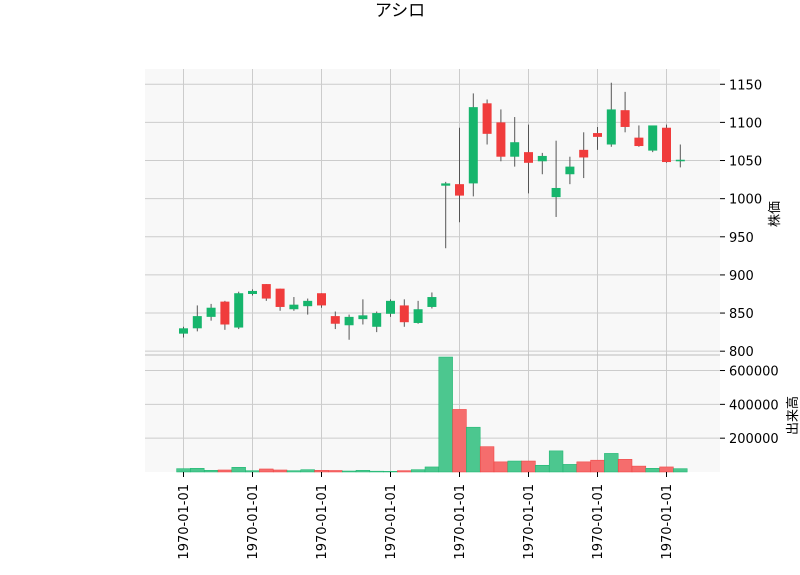 The height and width of the screenshot is (575, 800). What do you see at coordinates (745, 123) in the screenshot?
I see `price-tick-label: 1100` at bounding box center [745, 123].